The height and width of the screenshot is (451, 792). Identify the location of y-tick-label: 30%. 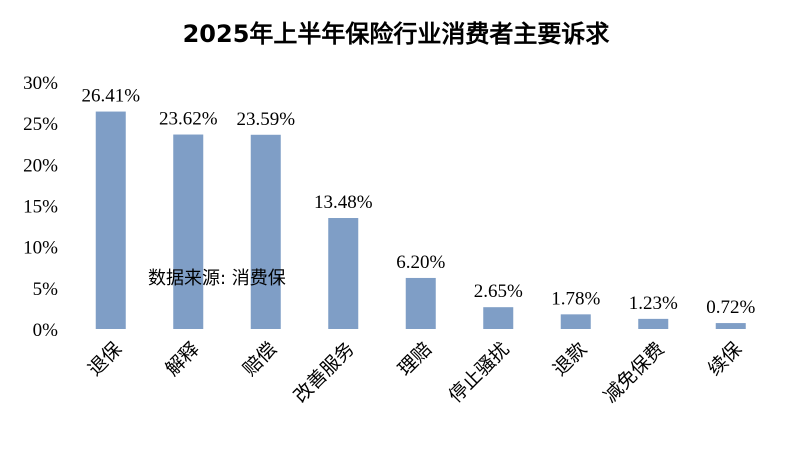
(40, 83).